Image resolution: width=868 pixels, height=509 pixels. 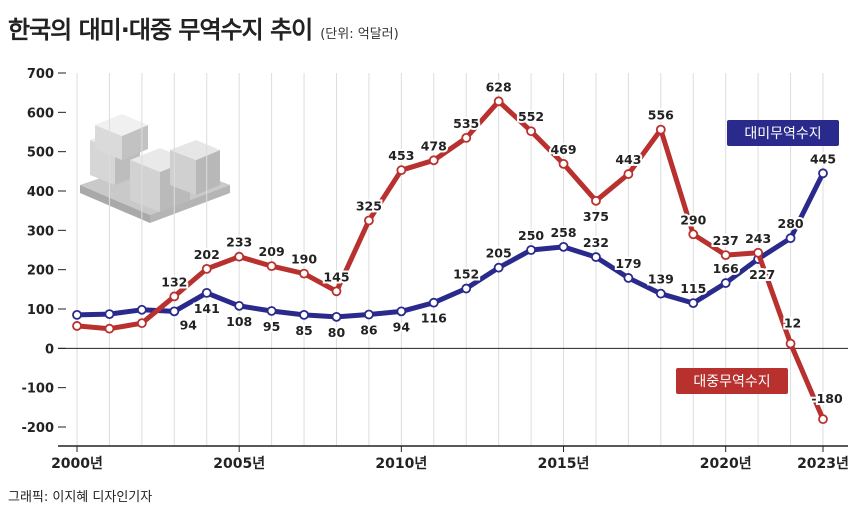 What do you see at coordinates (155, 168) in the screenshot?
I see `boxes-pallet-illustration` at bounding box center [155, 168].